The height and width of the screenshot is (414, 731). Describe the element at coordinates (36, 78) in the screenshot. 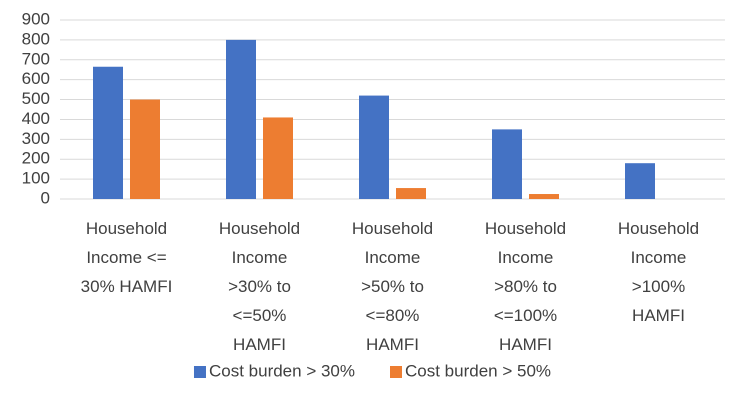

I see `y-tick-label: 600` at that location.